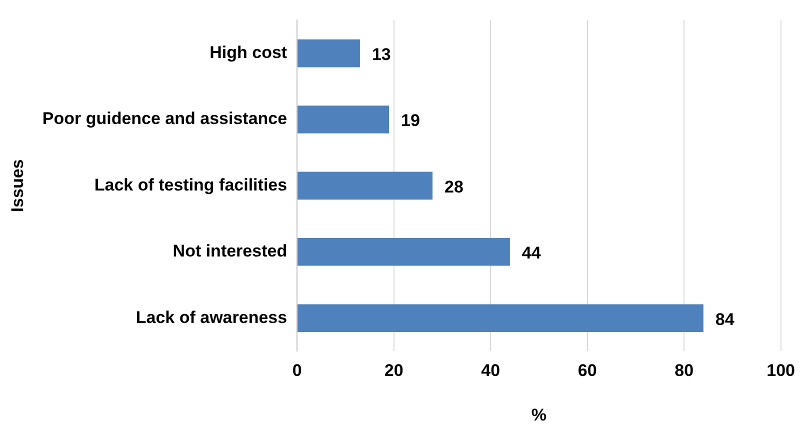  Describe the element at coordinates (684, 370) in the screenshot. I see `x-tick-label: 80` at that location.